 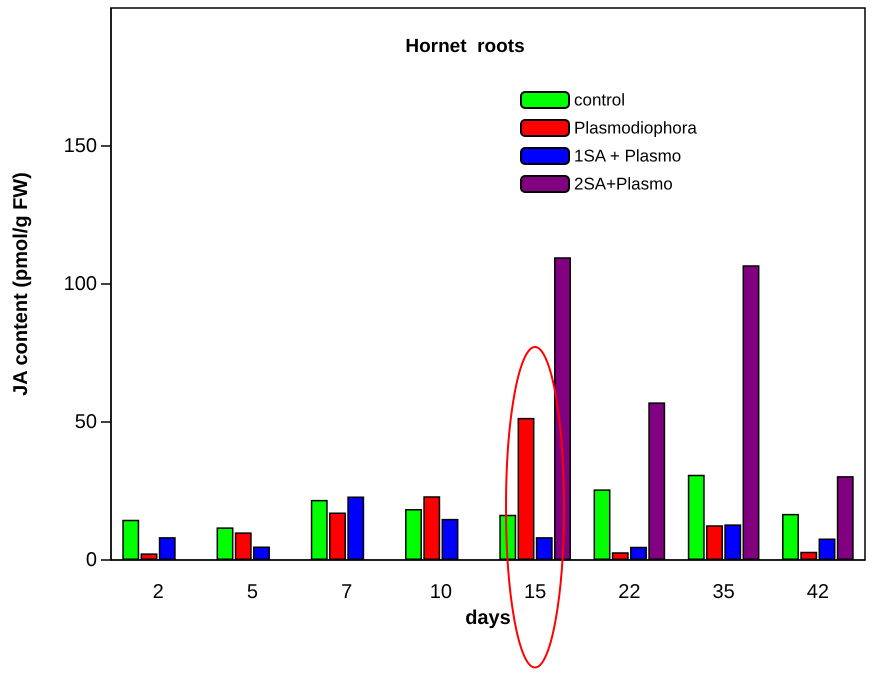 What do you see at coordinates (91, 560) in the screenshot?
I see `y-tick-label: 0` at bounding box center [91, 560].